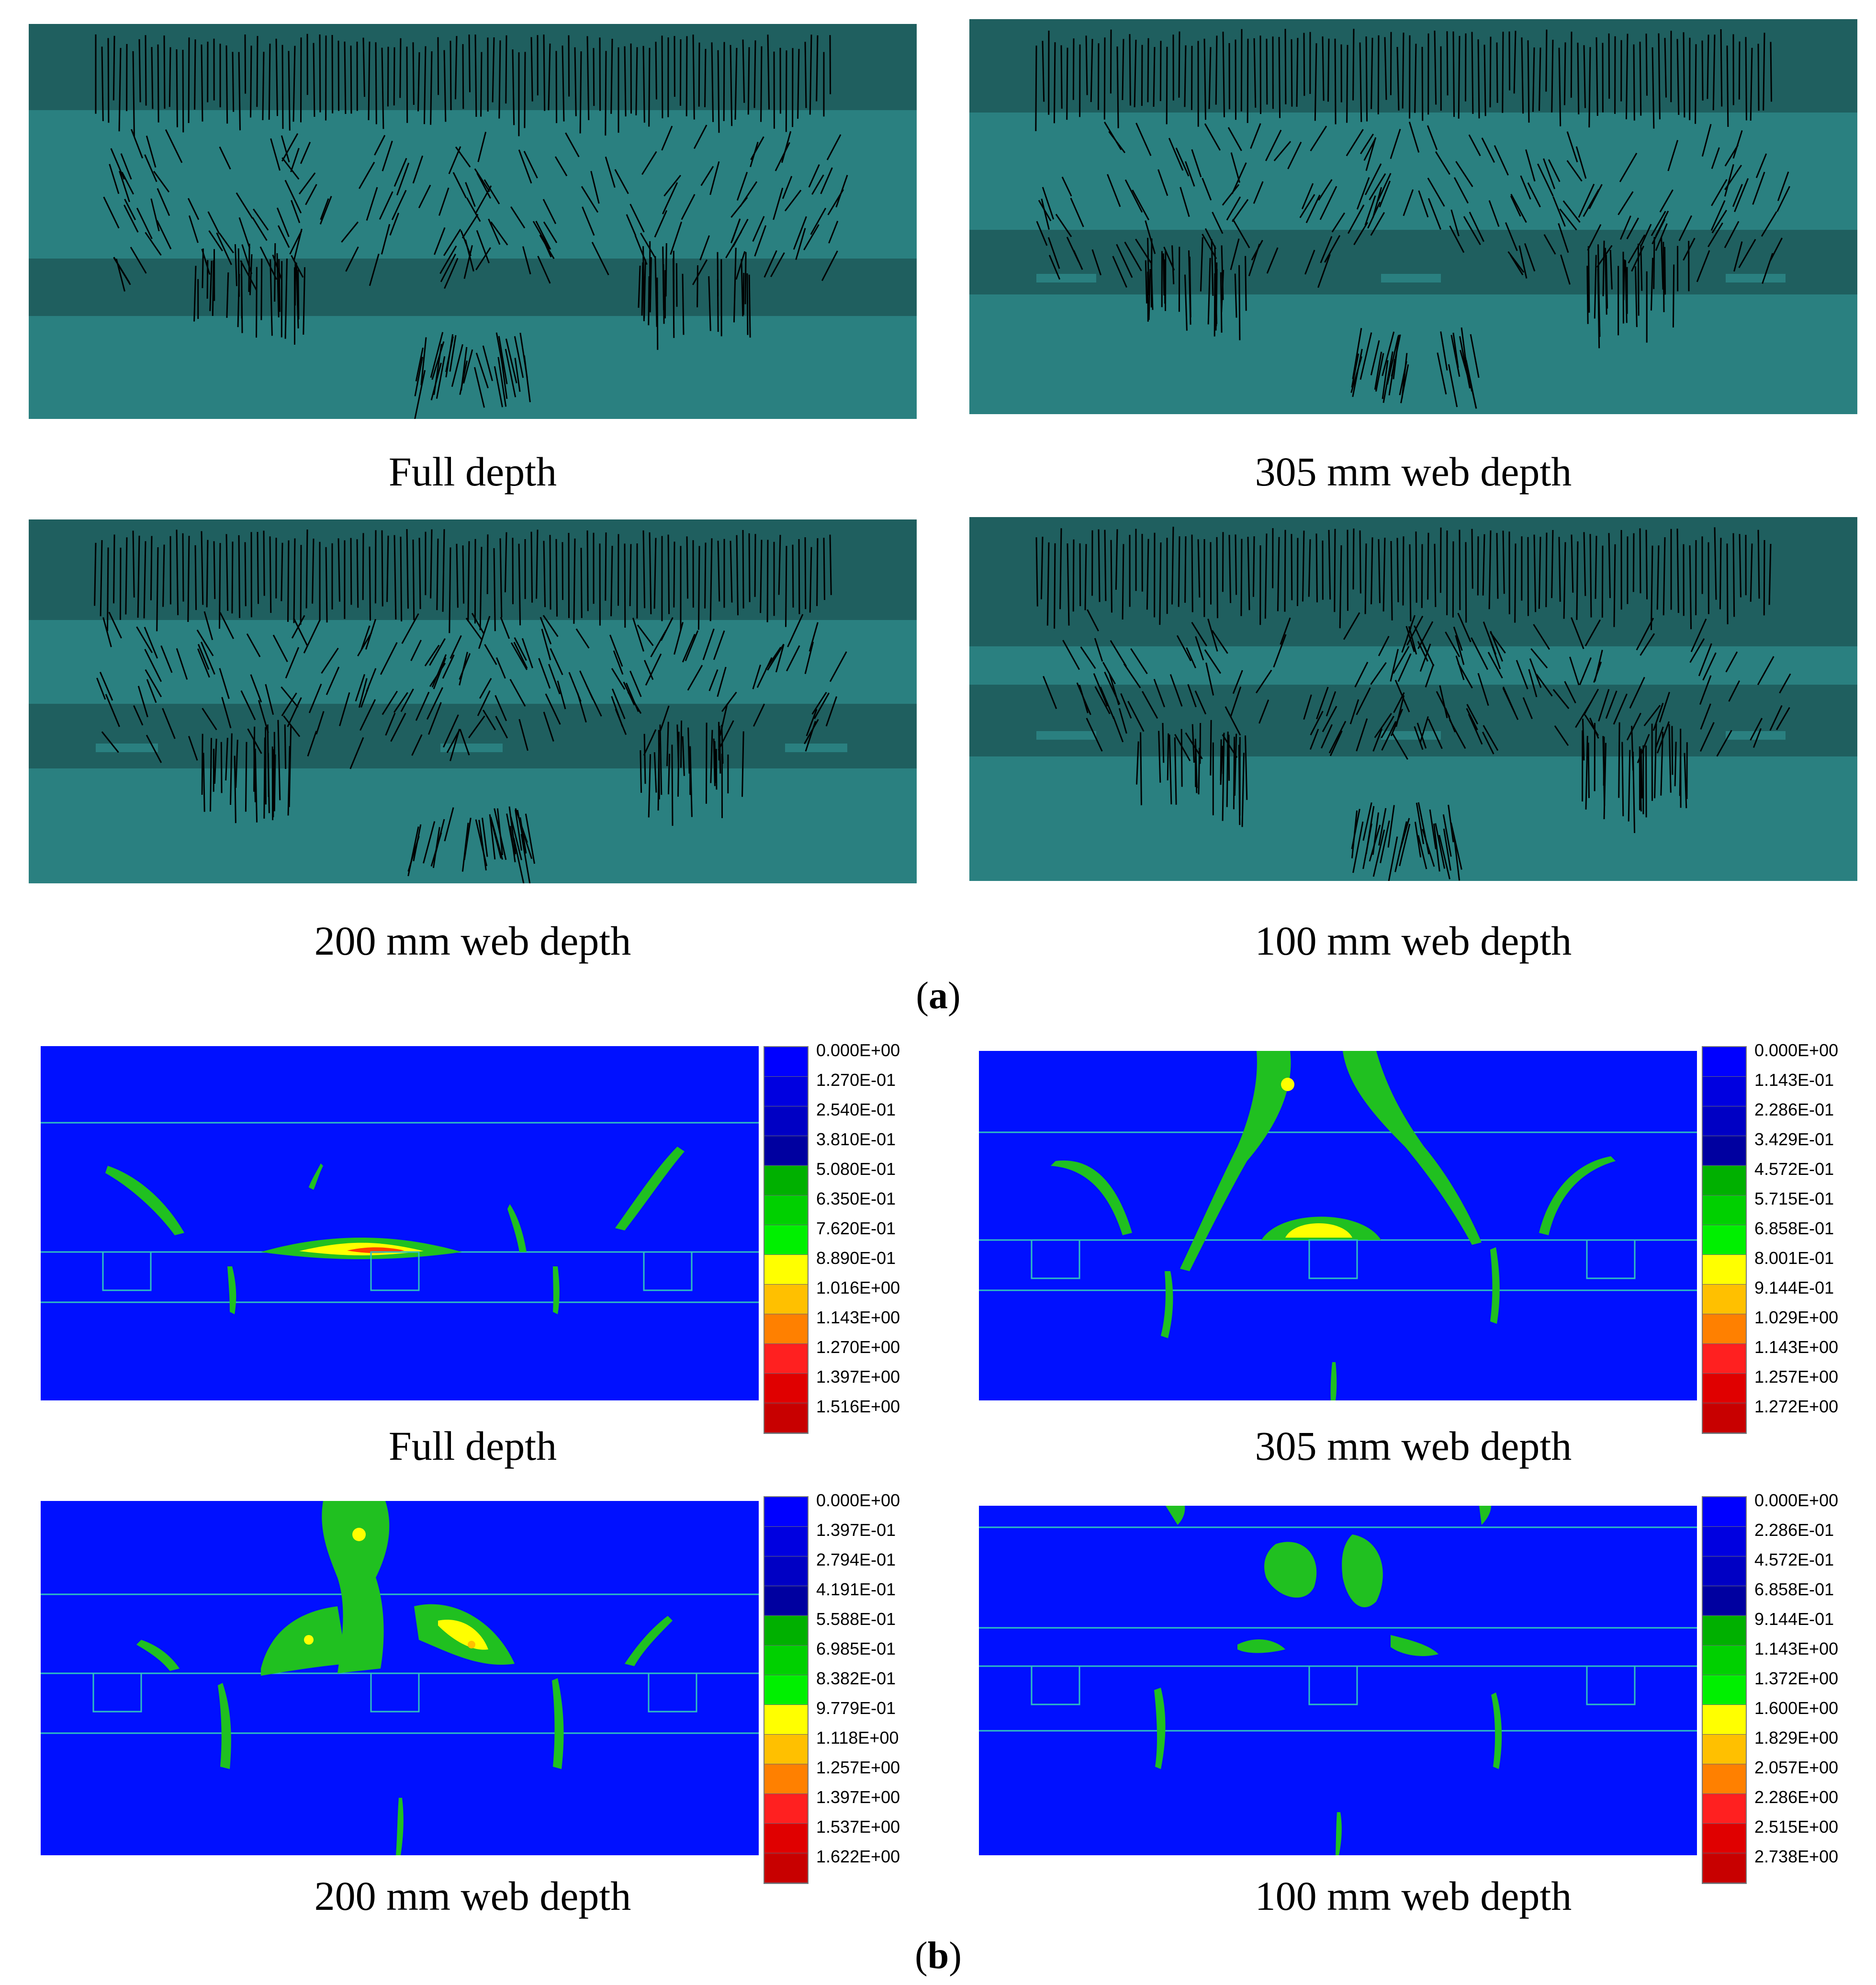 The width and height of the screenshot is (1876, 1985). I want to click on crack-panel-305mm, so click(1413, 216).